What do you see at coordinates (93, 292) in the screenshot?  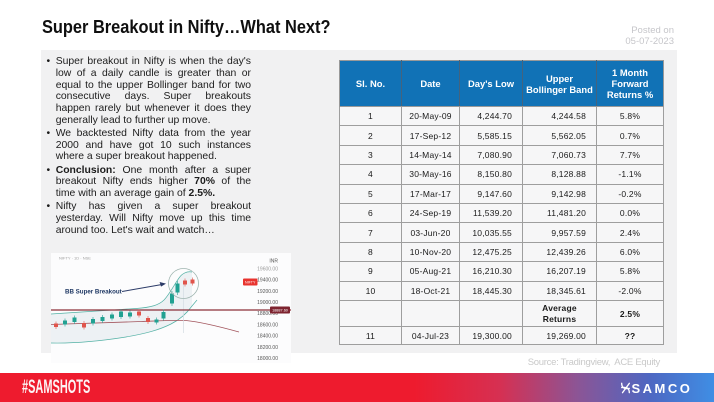 I see `svg-text: BB Super Breakout` at bounding box center [93, 292].